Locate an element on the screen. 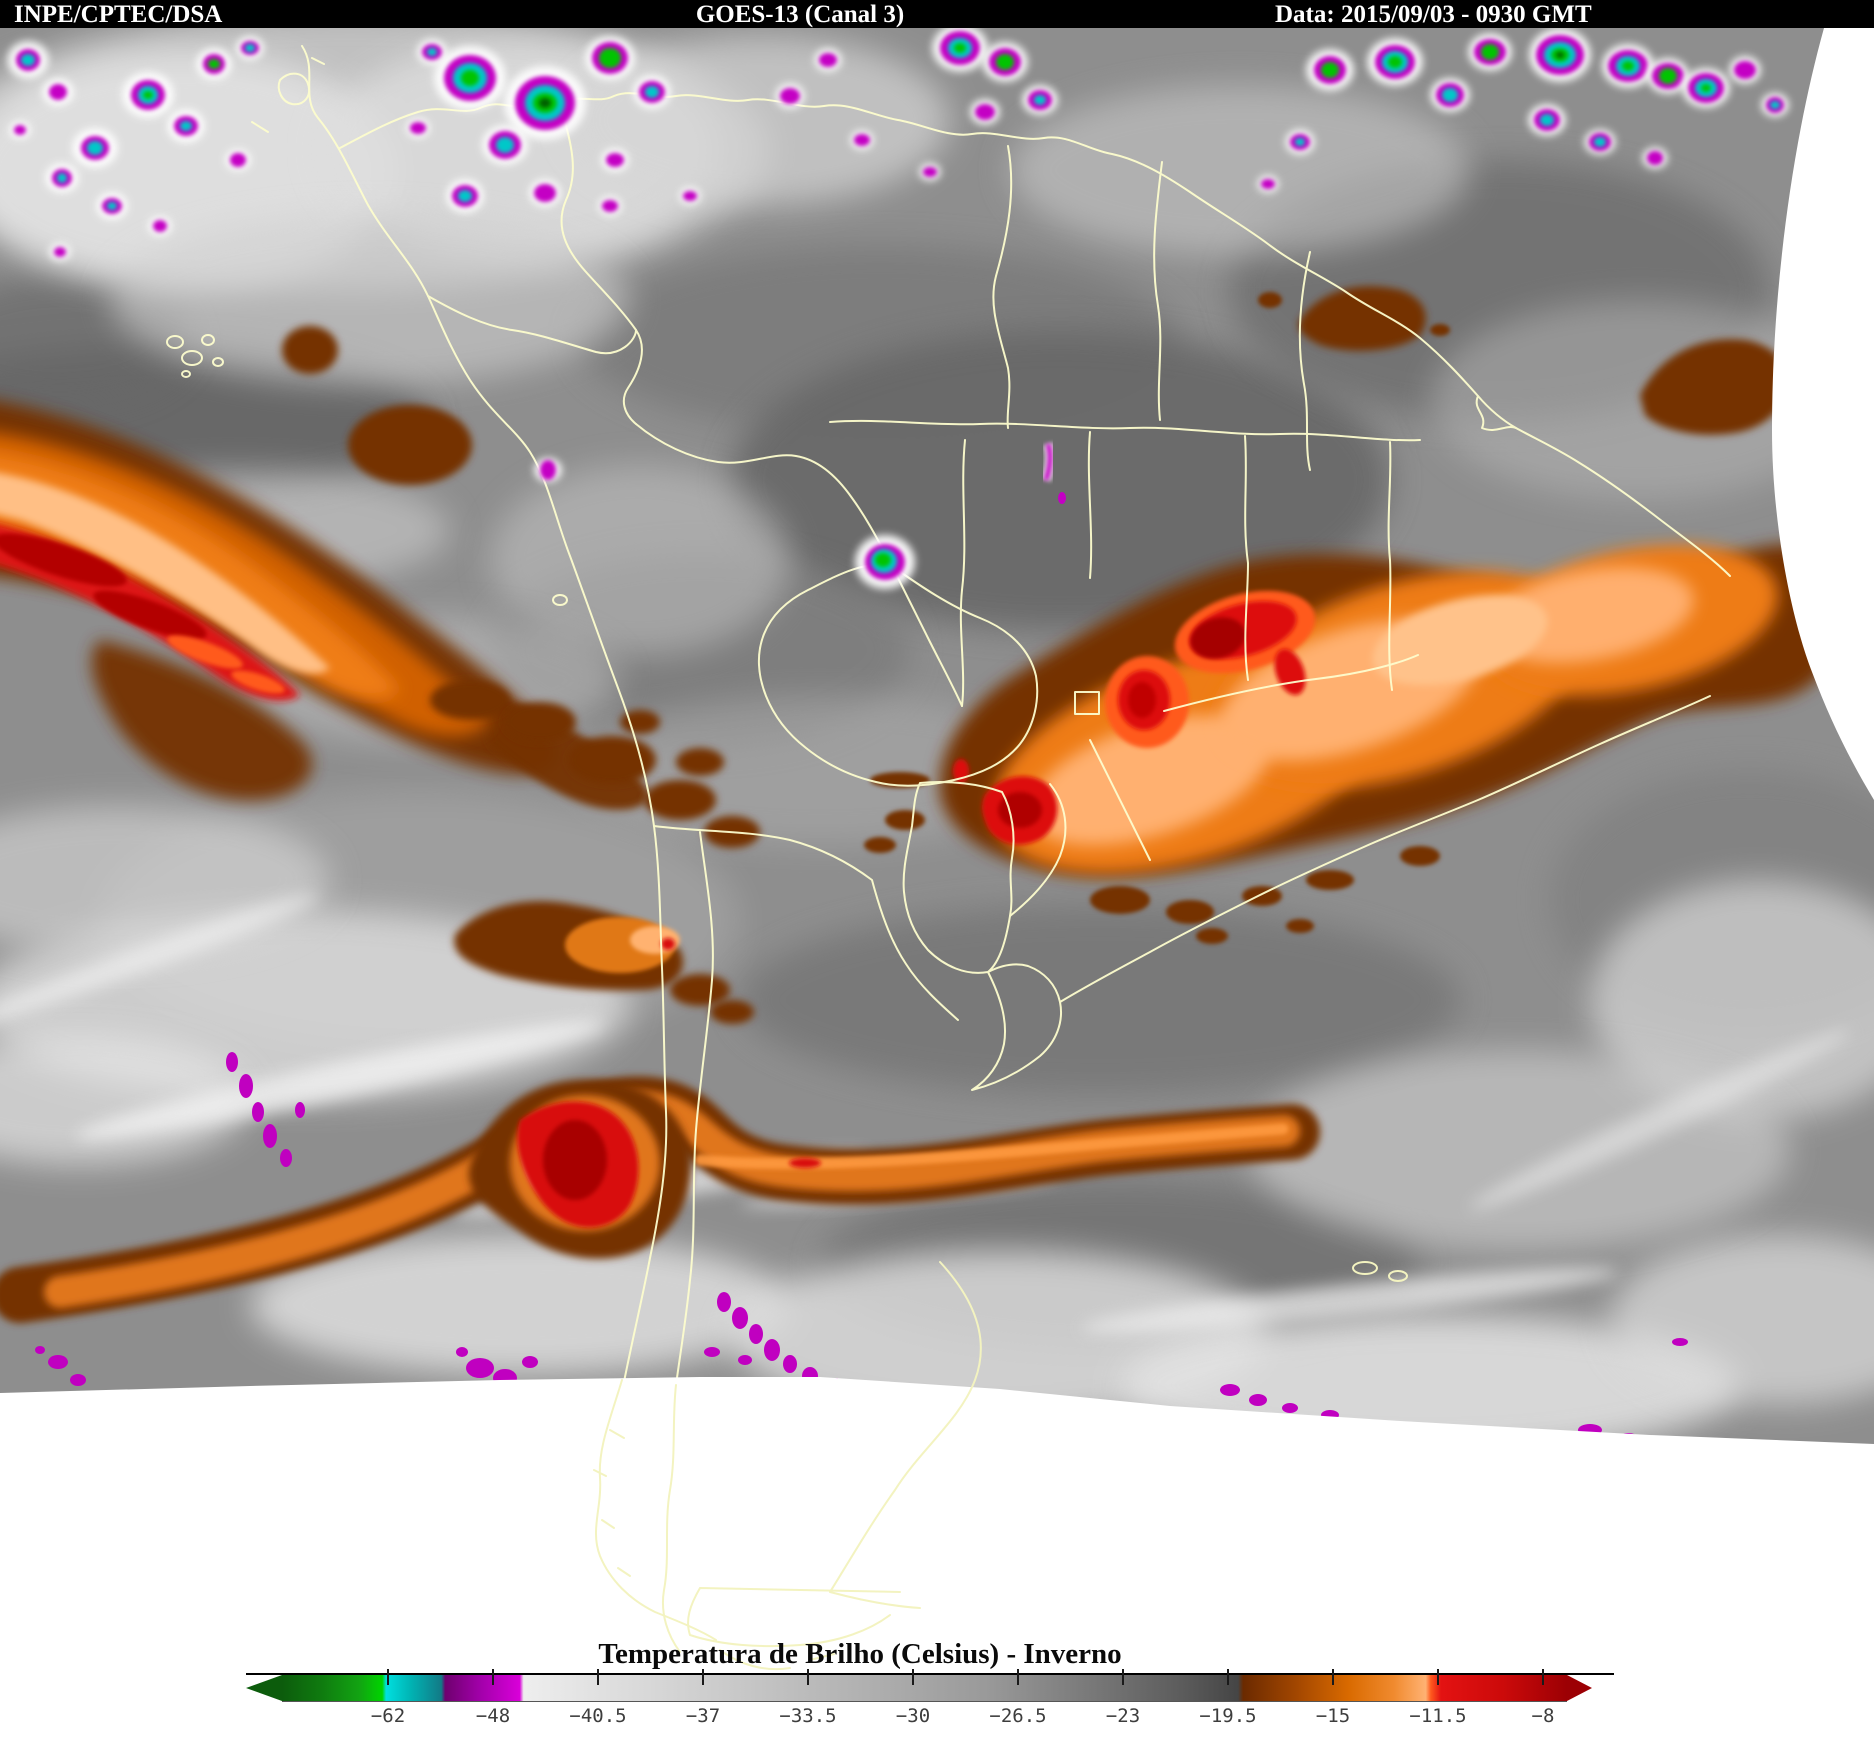  dry-band-pacific is located at coordinates (324, 568).